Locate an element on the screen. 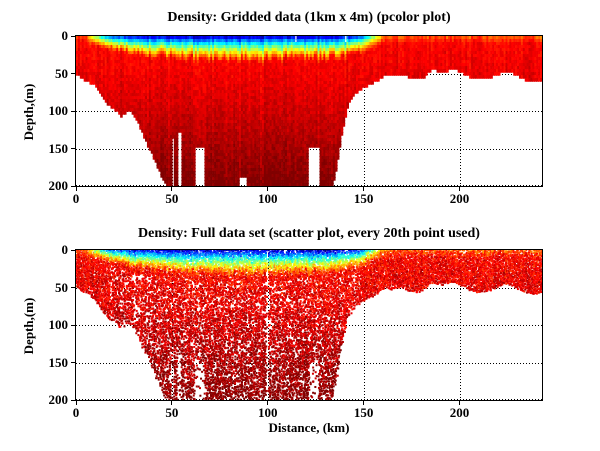 This screenshot has width=600, height=451. distance-axis-label: Distance, (km) is located at coordinates (309, 427).